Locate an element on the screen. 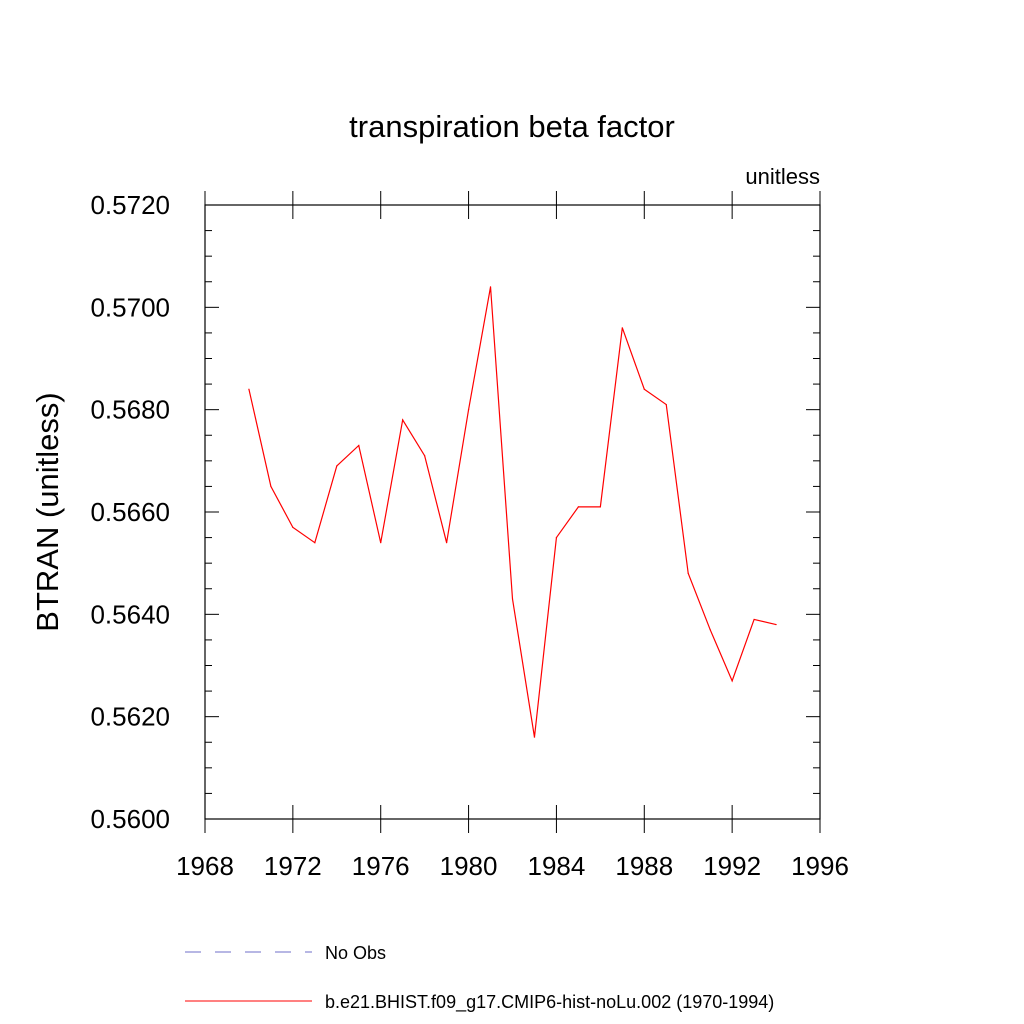  legend-label: No Obs is located at coordinates (355, 953).